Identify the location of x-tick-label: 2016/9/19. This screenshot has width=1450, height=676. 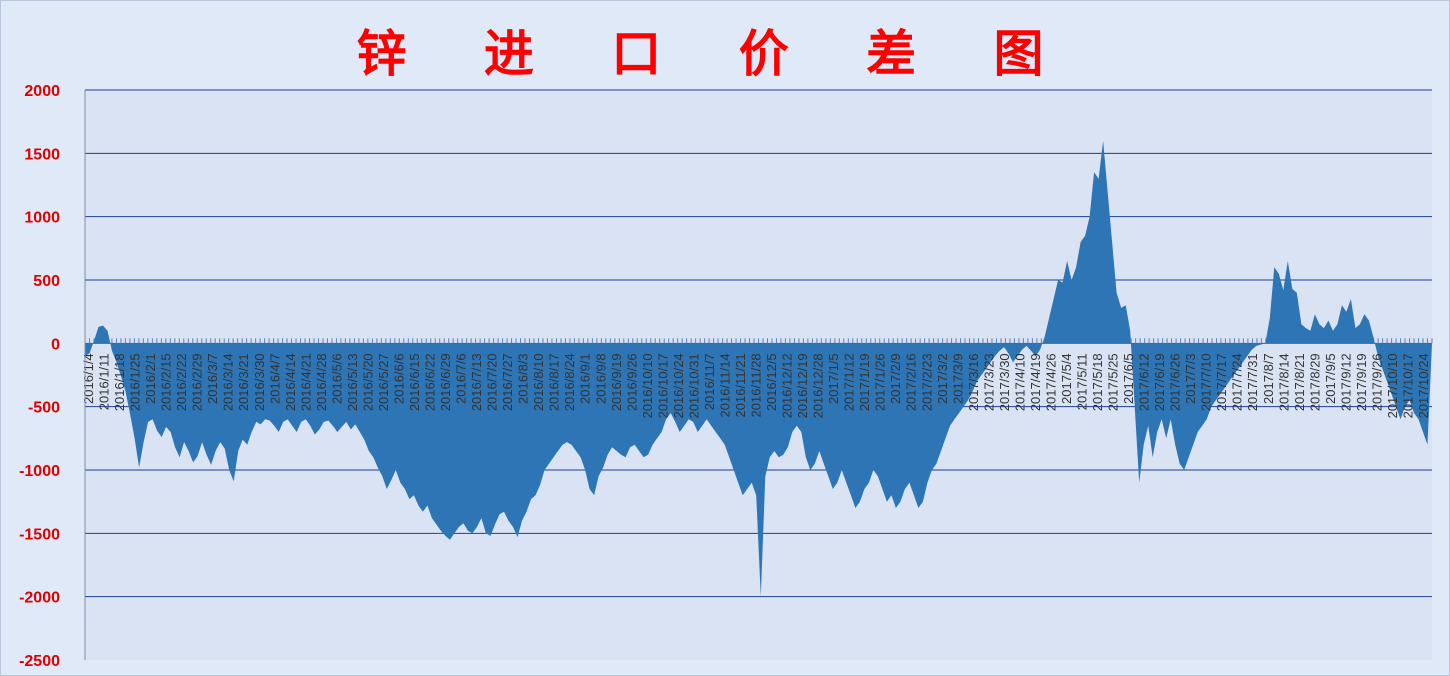
(616, 382).